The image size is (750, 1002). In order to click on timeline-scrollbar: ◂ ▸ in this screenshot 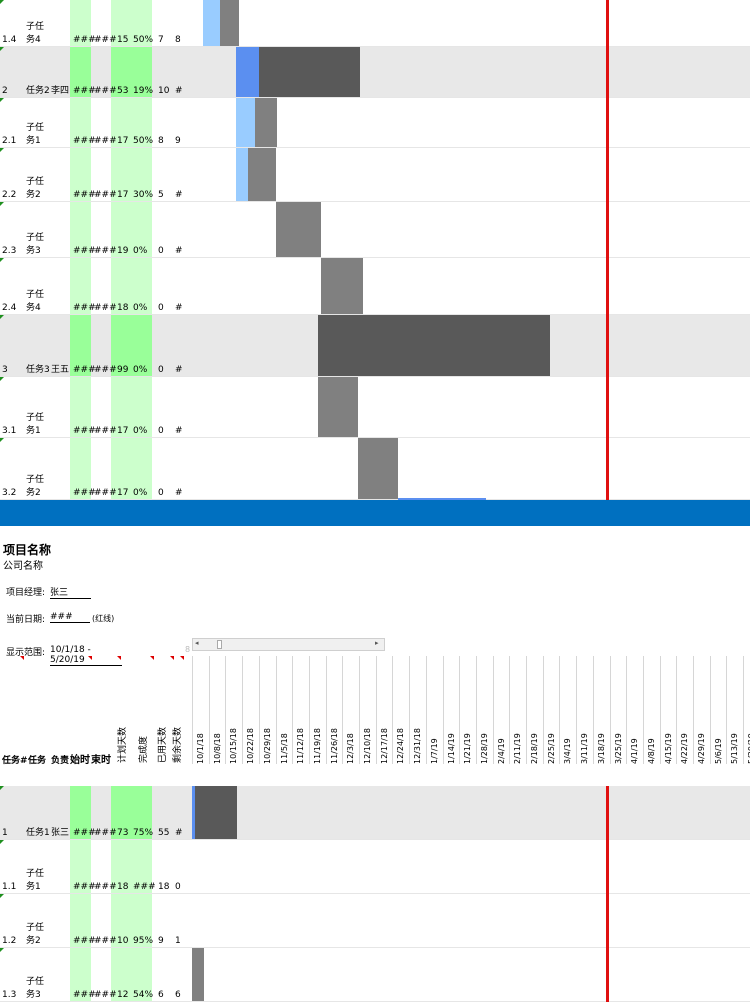, I will do `click(288, 644)`.